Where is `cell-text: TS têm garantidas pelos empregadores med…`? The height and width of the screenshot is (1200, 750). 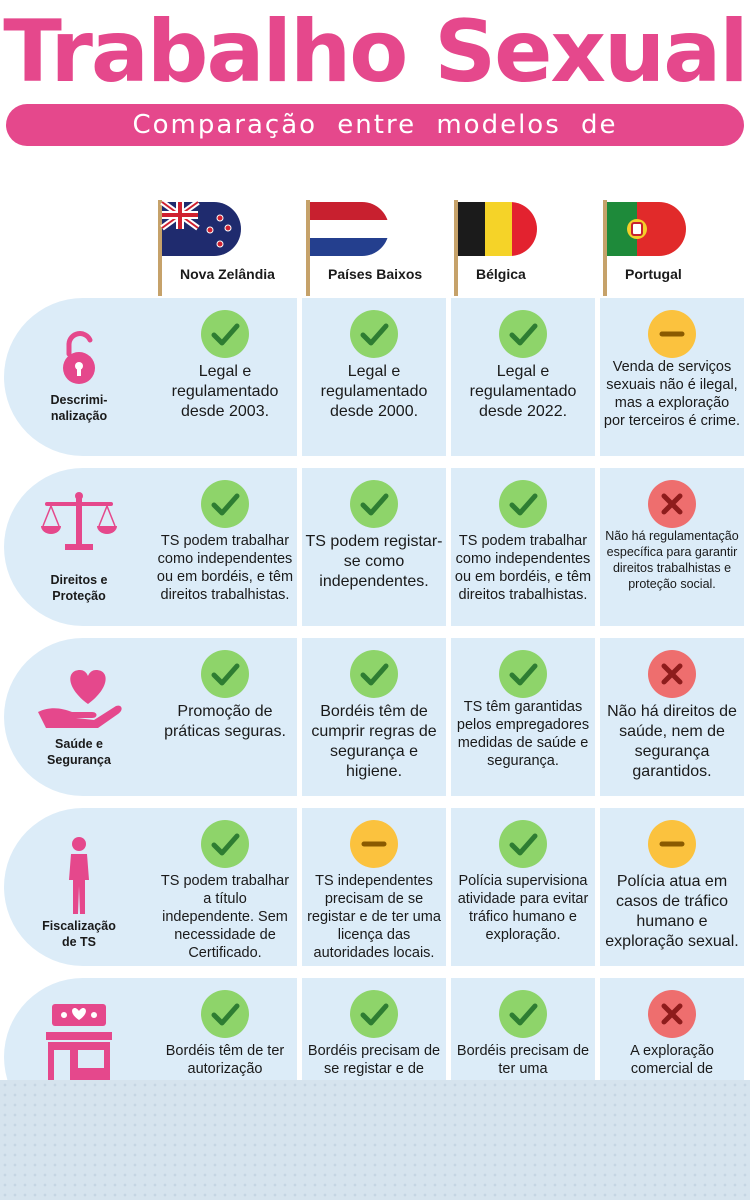
cell-text: TS têm garantidas pelos empregadores med… is located at coordinates (523, 734).